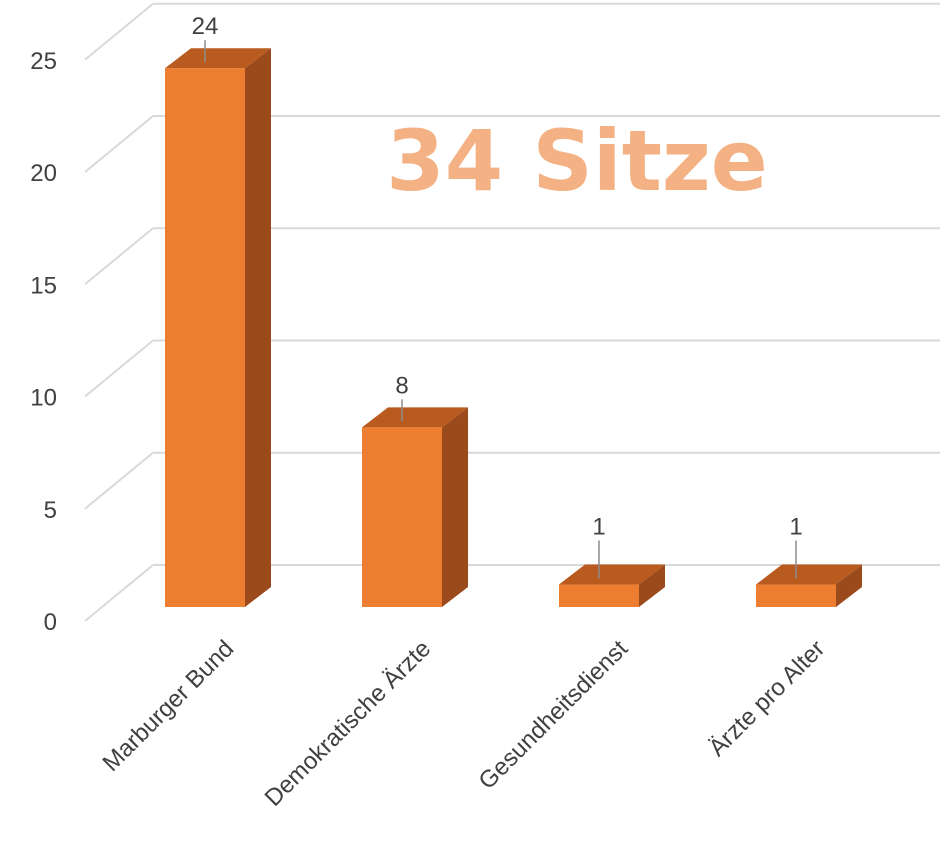  What do you see at coordinates (43, 61) in the screenshot?
I see `y-tick-label: 25` at bounding box center [43, 61].